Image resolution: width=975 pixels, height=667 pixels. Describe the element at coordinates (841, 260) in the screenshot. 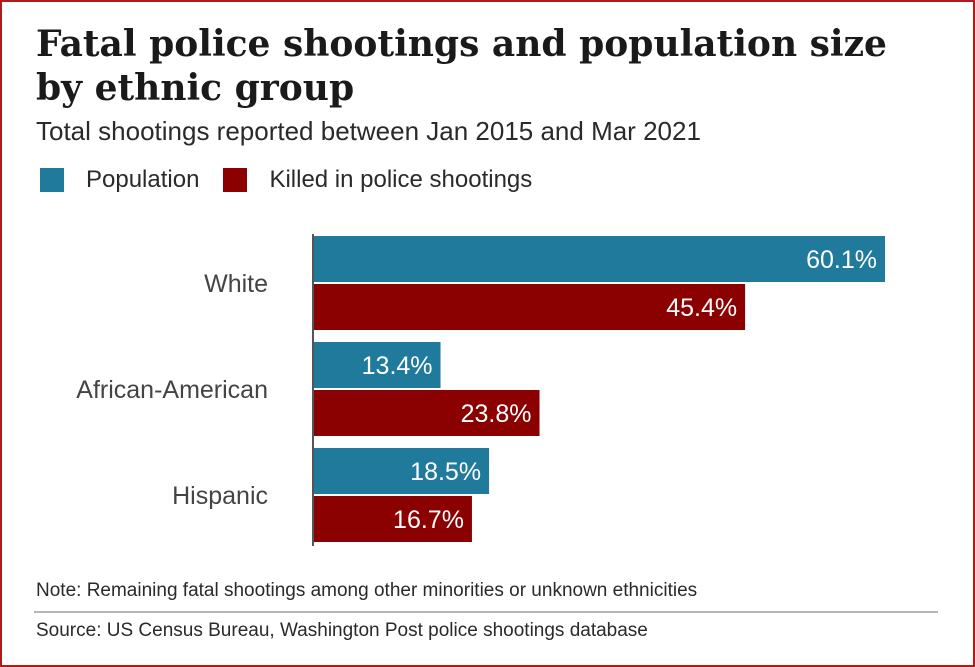

I see `data-label-white-population: 60.1%` at that location.